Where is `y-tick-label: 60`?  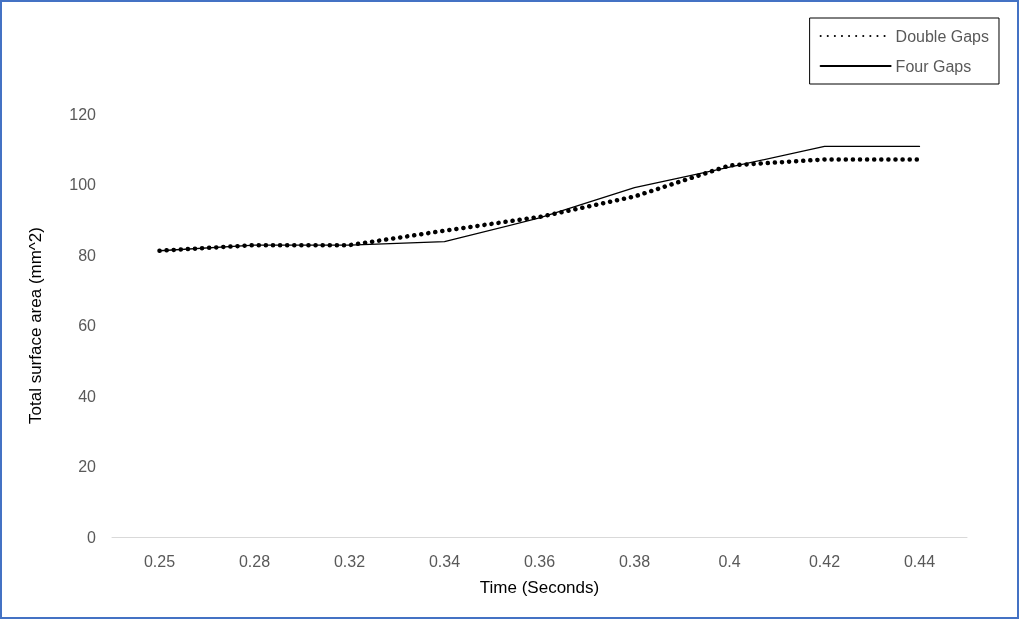 y-tick-label: 60 is located at coordinates (87, 325).